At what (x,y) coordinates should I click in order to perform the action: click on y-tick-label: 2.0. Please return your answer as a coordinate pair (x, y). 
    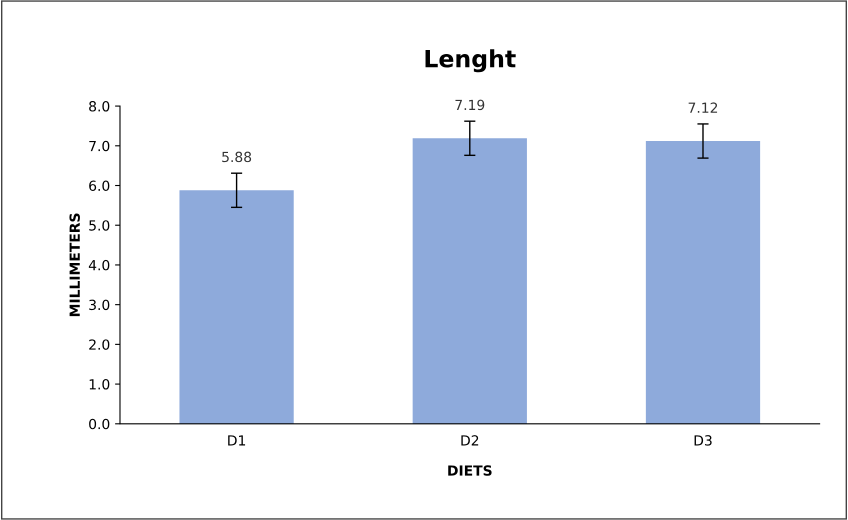
    Looking at the image, I should click on (99, 344).